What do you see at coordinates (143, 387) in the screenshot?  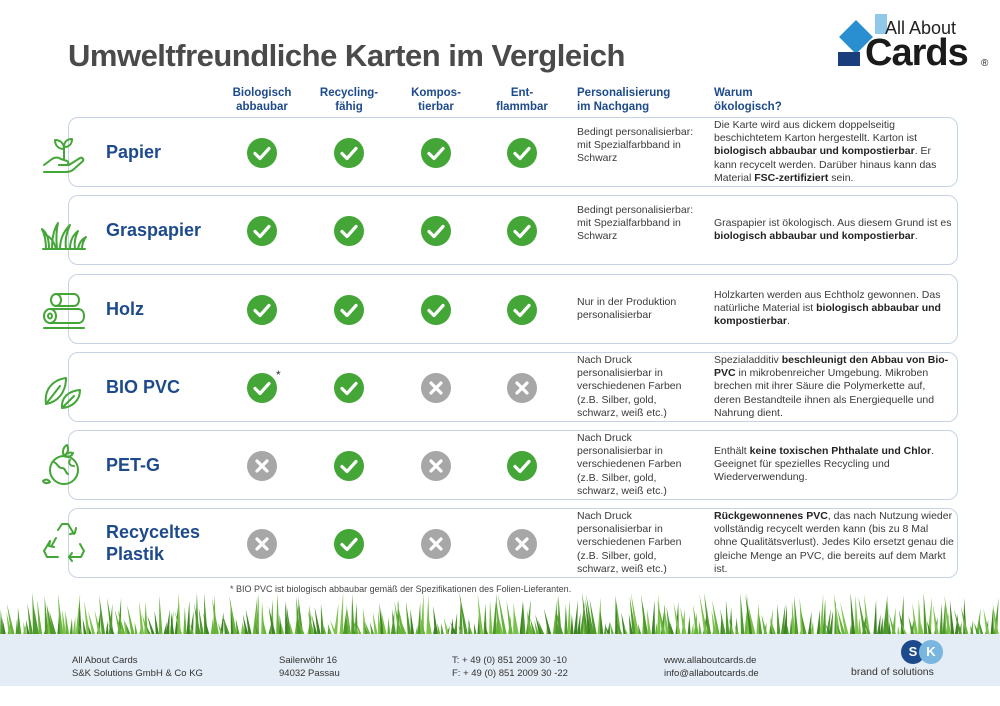 I see `row-material-name: BIO PVC` at bounding box center [143, 387].